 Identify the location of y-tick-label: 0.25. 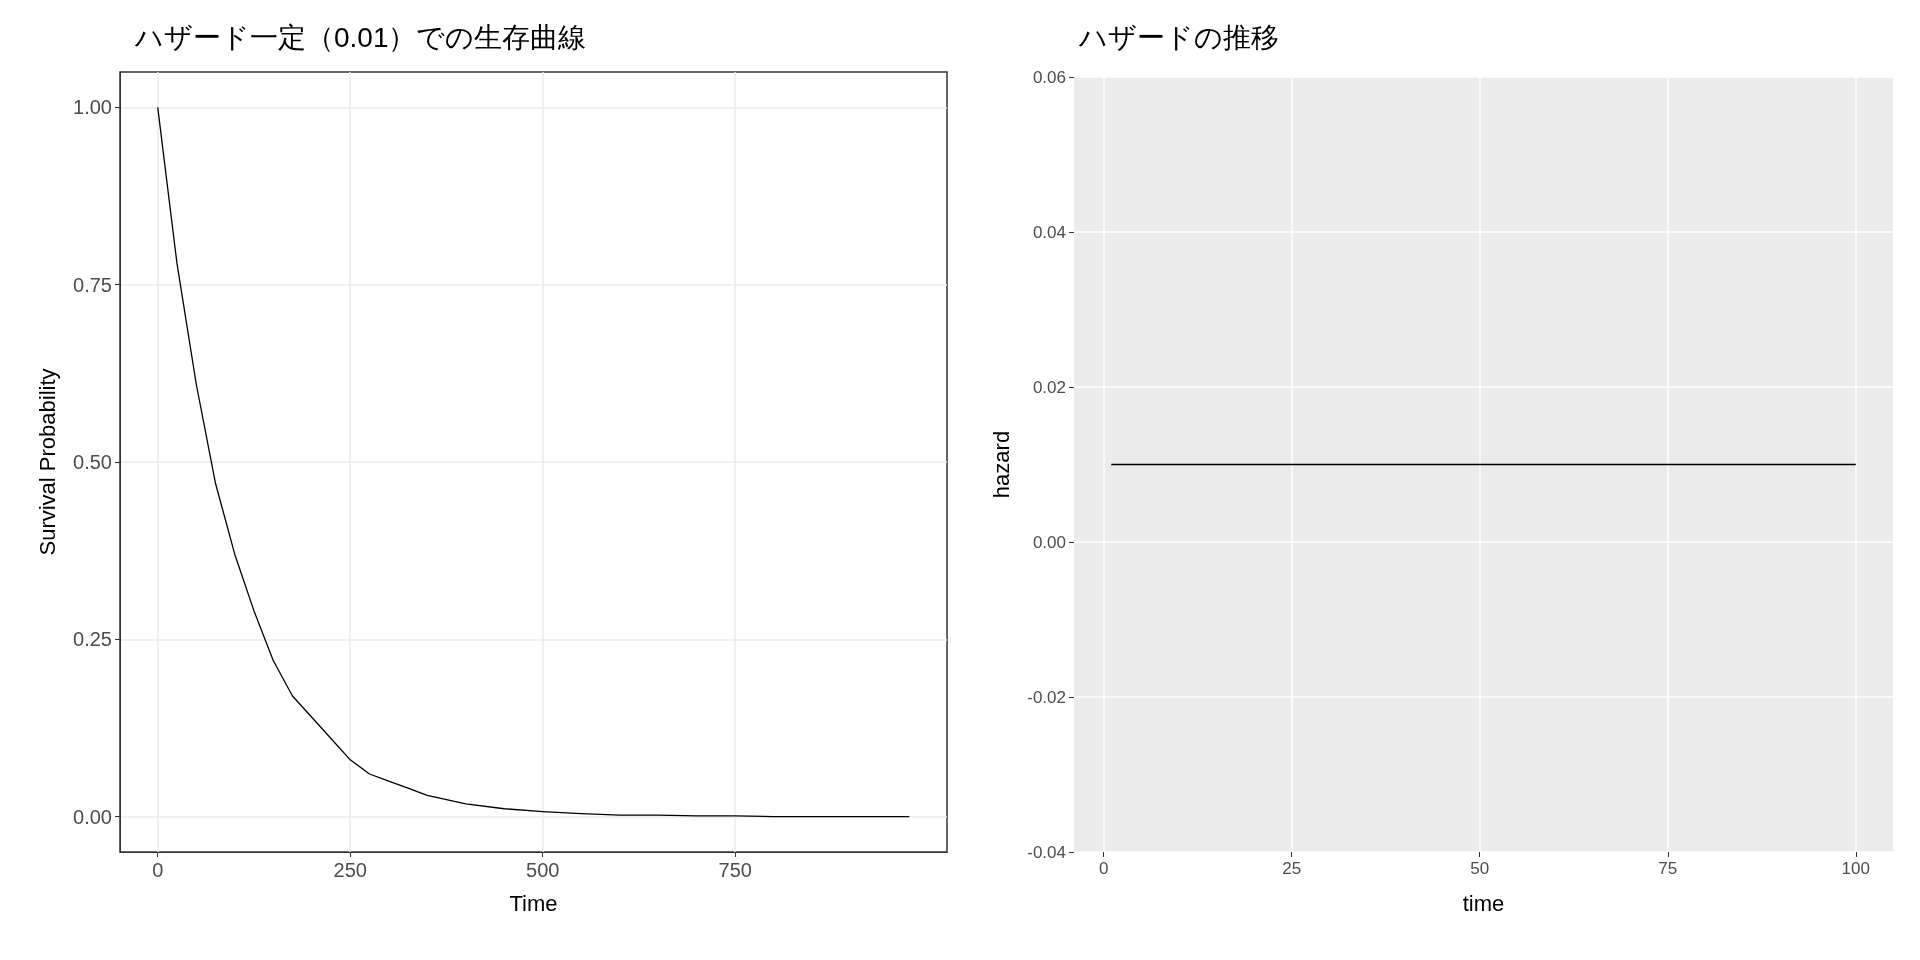
(92, 639).